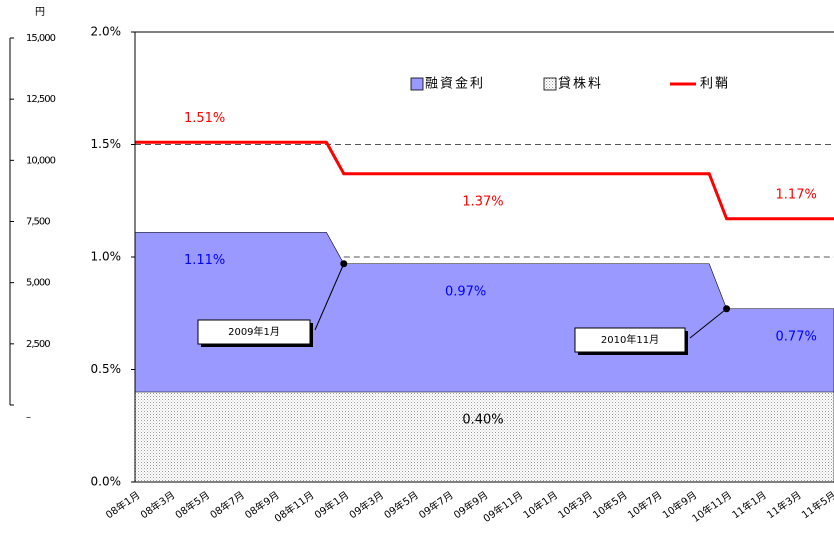  I want to click on callout-text: 2009年1月, so click(254, 331).